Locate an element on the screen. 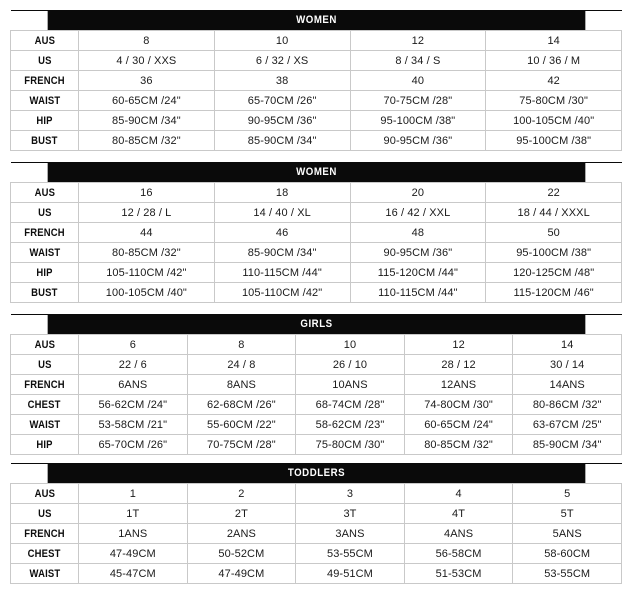  table-cell: 50 is located at coordinates (554, 232).